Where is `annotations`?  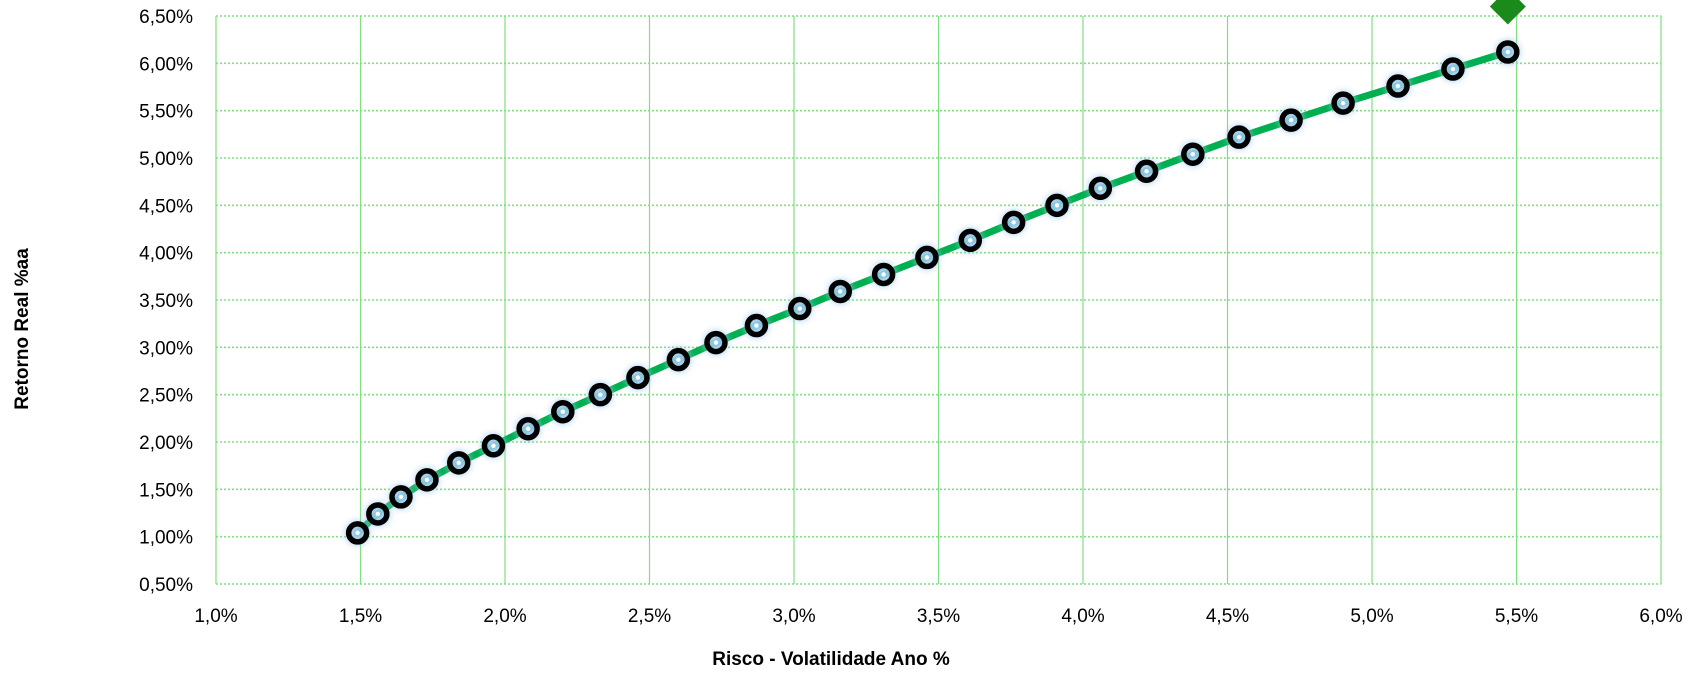 annotations is located at coordinates (1507, 12).